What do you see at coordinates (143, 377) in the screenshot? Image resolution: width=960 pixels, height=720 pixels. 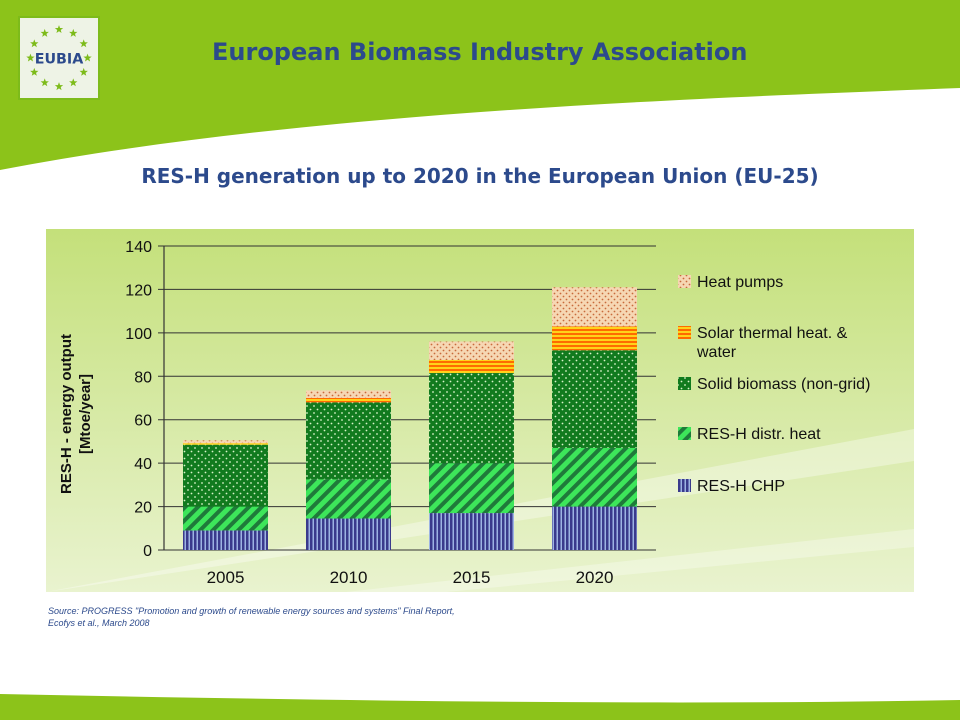 I see `y-tick-label: 80` at bounding box center [143, 377].